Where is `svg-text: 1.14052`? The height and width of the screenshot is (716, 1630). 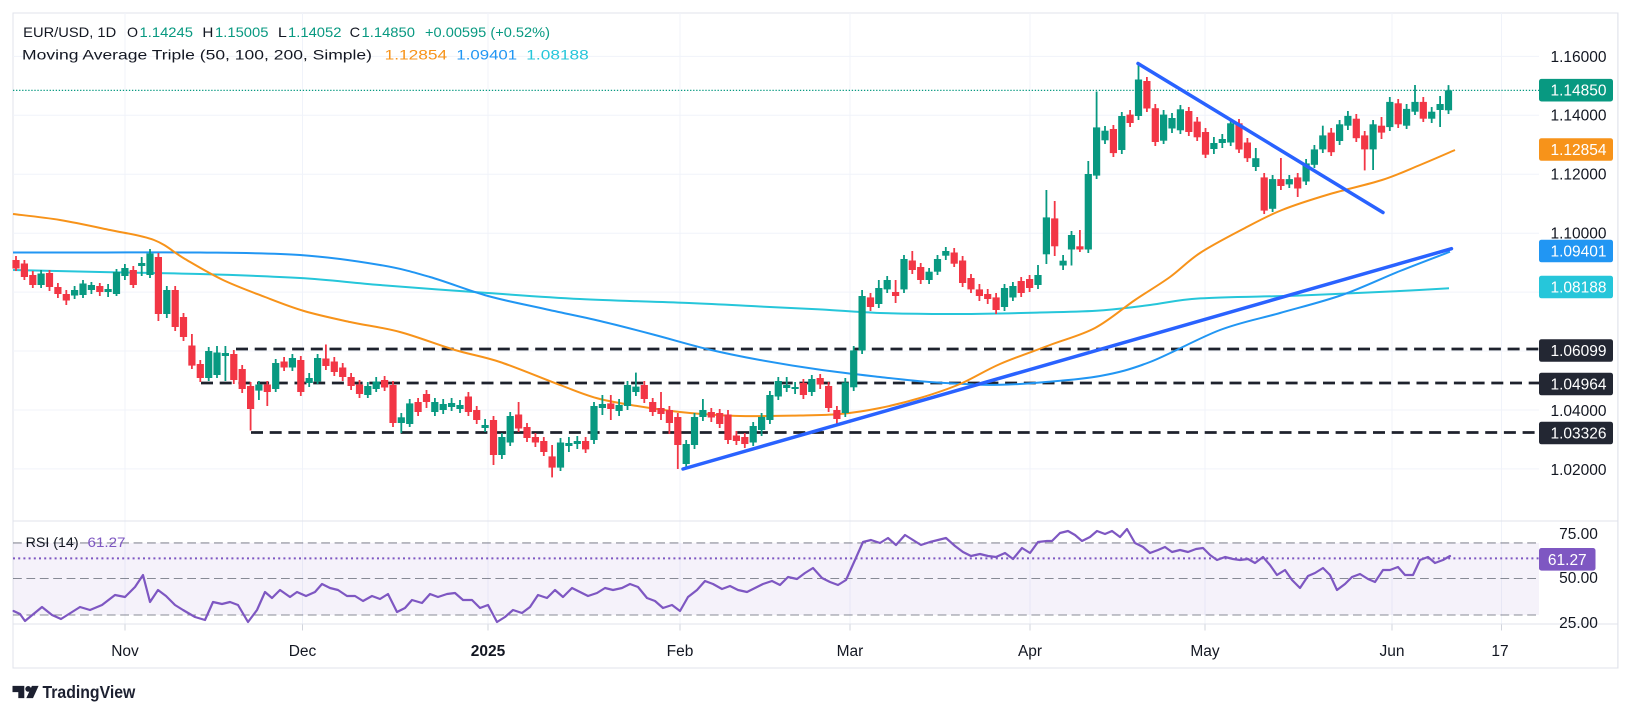 svg-text: 1.14052 is located at coordinates (315, 32).